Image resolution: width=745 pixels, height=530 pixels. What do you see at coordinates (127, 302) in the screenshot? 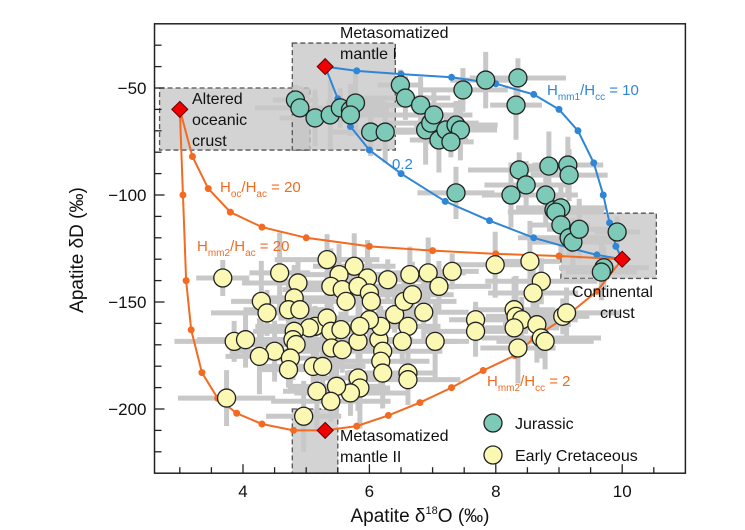
I see `y-tick-label: −150` at bounding box center [127, 302].